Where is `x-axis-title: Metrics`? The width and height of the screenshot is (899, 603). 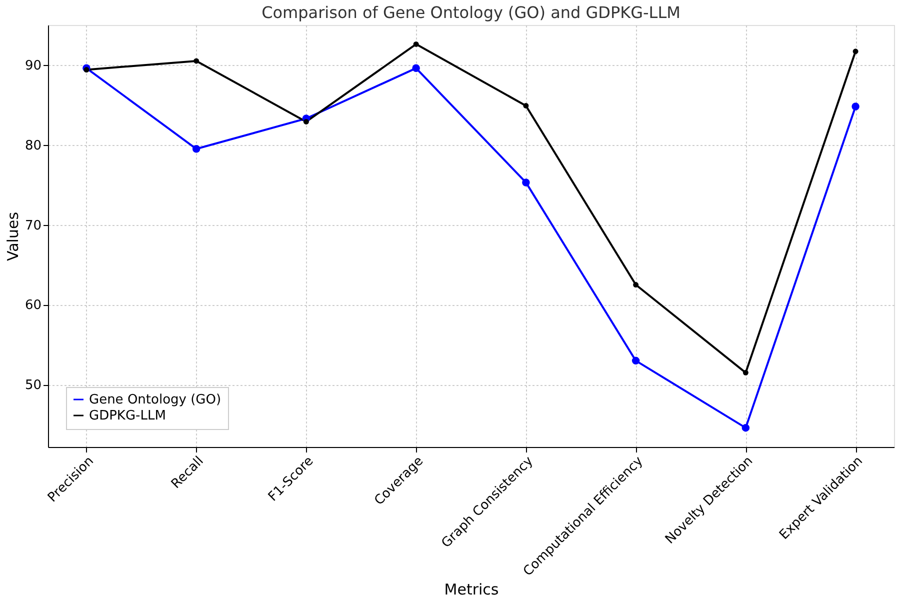
x-axis-title: Metrics is located at coordinates (471, 589).